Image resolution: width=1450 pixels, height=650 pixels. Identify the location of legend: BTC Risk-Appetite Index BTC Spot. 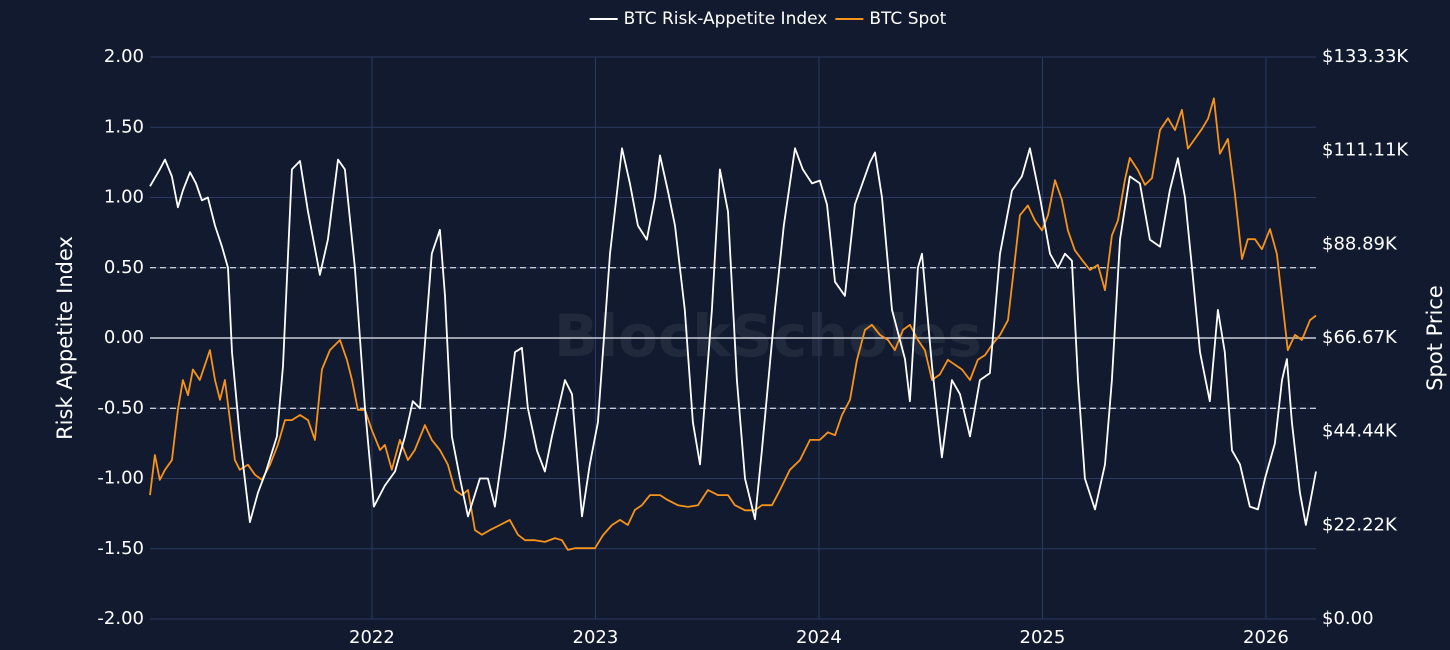
(768, 19).